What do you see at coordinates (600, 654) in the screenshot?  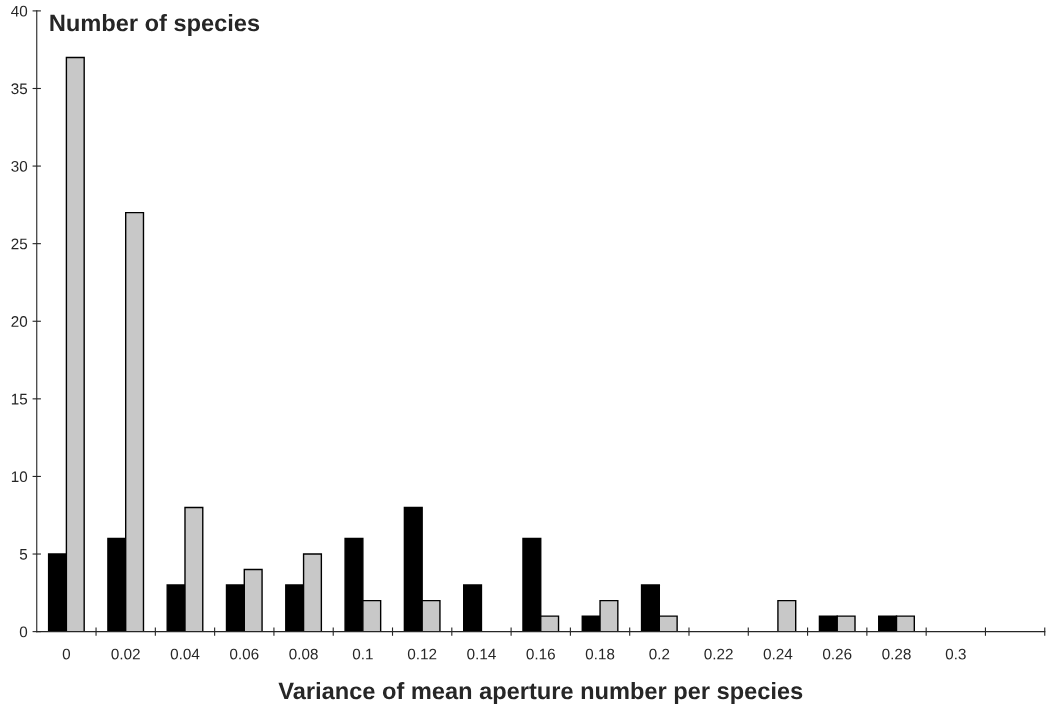 I see `x-tick-label: 0.18` at bounding box center [600, 654].